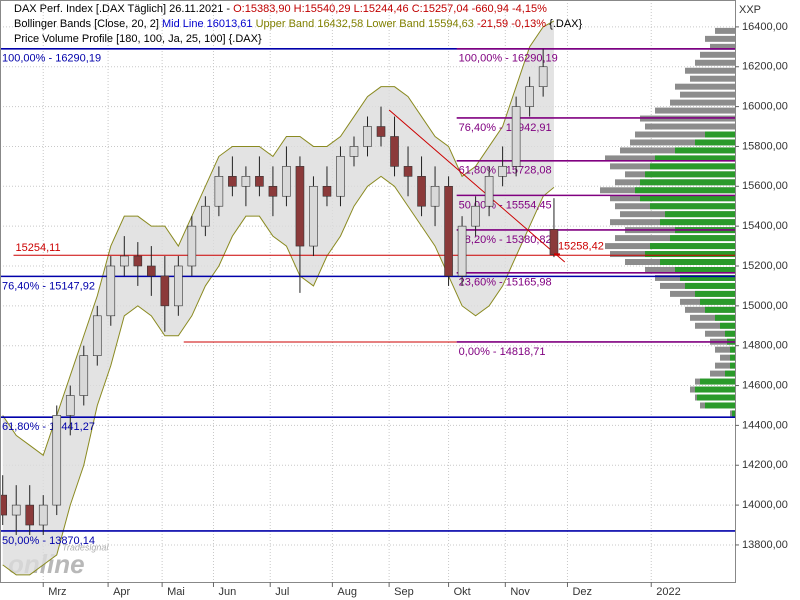 This screenshot has height=600, width=800. I want to click on header-segment: Upper Band 16432,58 Lower Band 15594,63, so click(365, 24).